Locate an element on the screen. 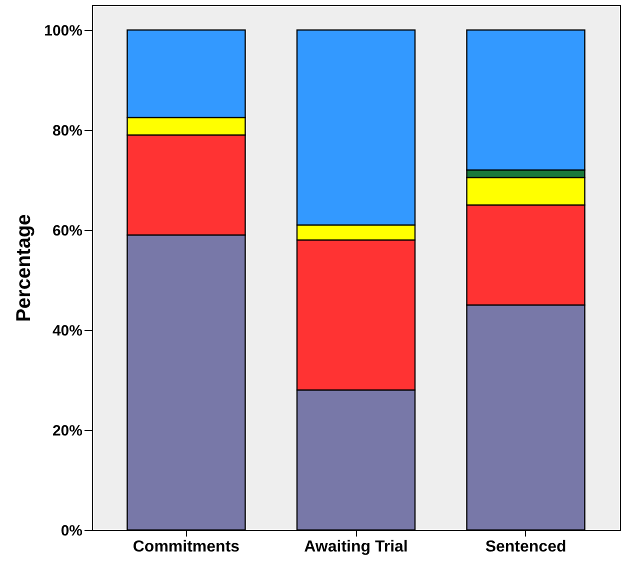 This screenshot has height=571, width=621. x-tick-label: Sentenced is located at coordinates (525, 547).